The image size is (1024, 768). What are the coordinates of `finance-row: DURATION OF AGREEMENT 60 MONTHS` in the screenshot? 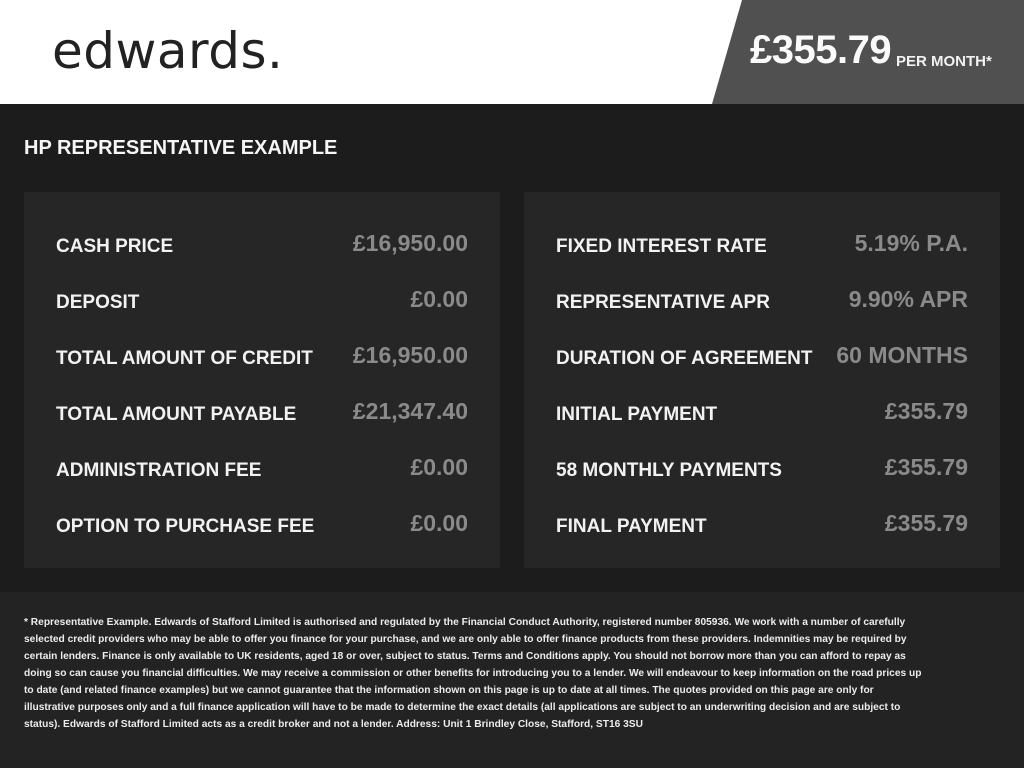 It's located at (762, 357).